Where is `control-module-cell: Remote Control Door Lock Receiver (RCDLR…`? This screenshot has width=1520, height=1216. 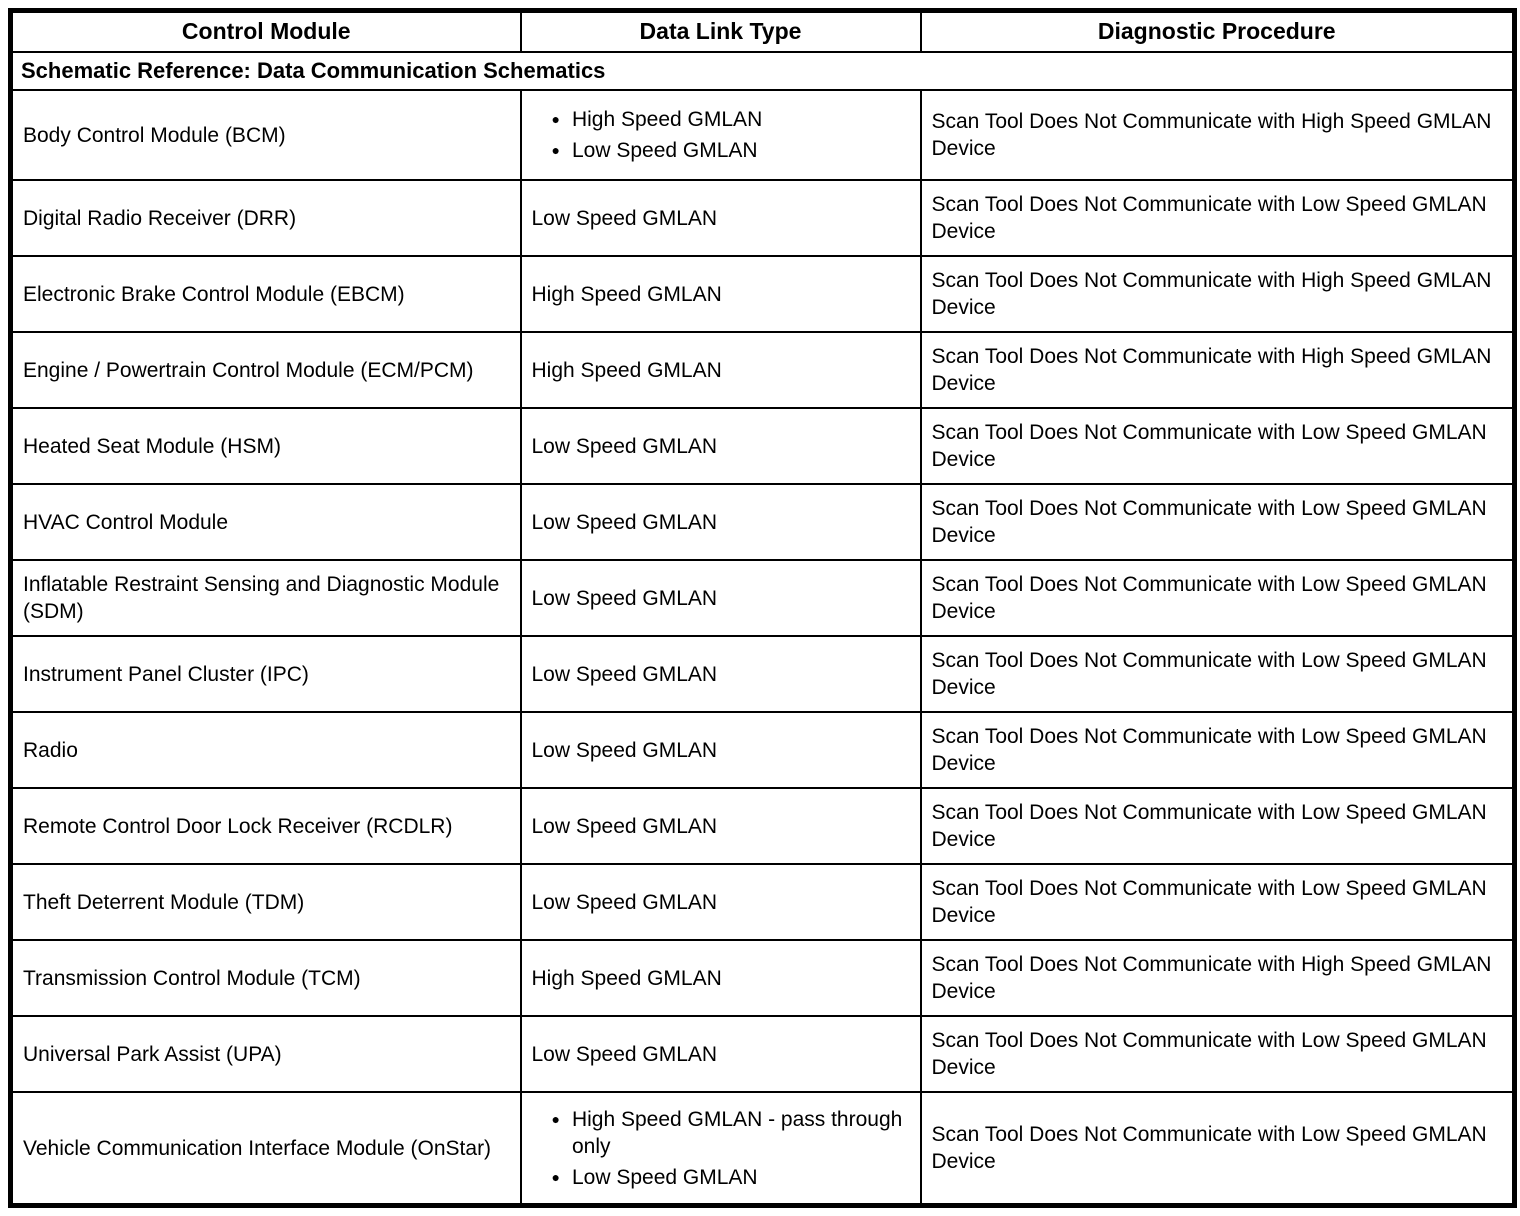
control-module-cell: Remote Control Door Lock Receiver (RCDLR… is located at coordinates (265, 826).